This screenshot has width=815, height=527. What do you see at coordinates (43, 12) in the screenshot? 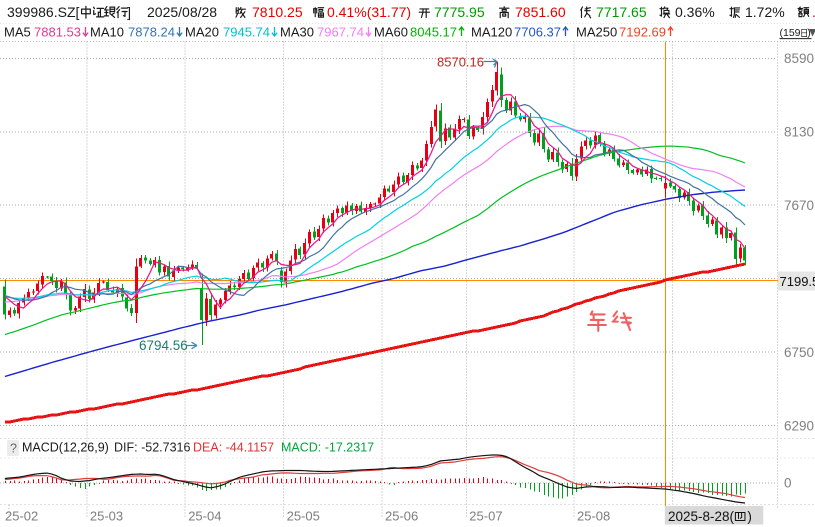
I see `svg-text: 399986.SZ[` at bounding box center [43, 12].